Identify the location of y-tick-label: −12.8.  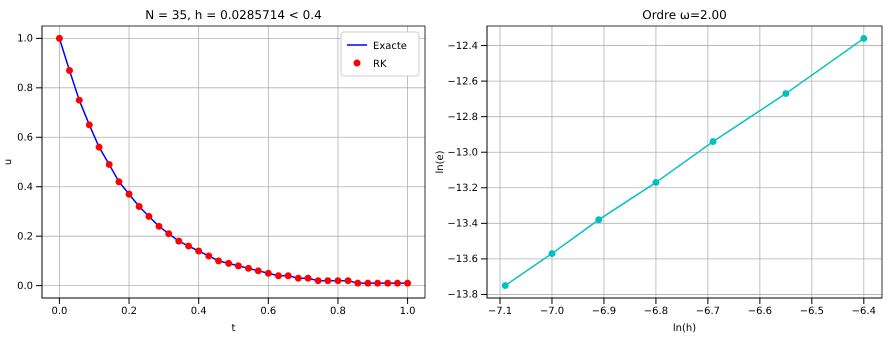
(462, 117).